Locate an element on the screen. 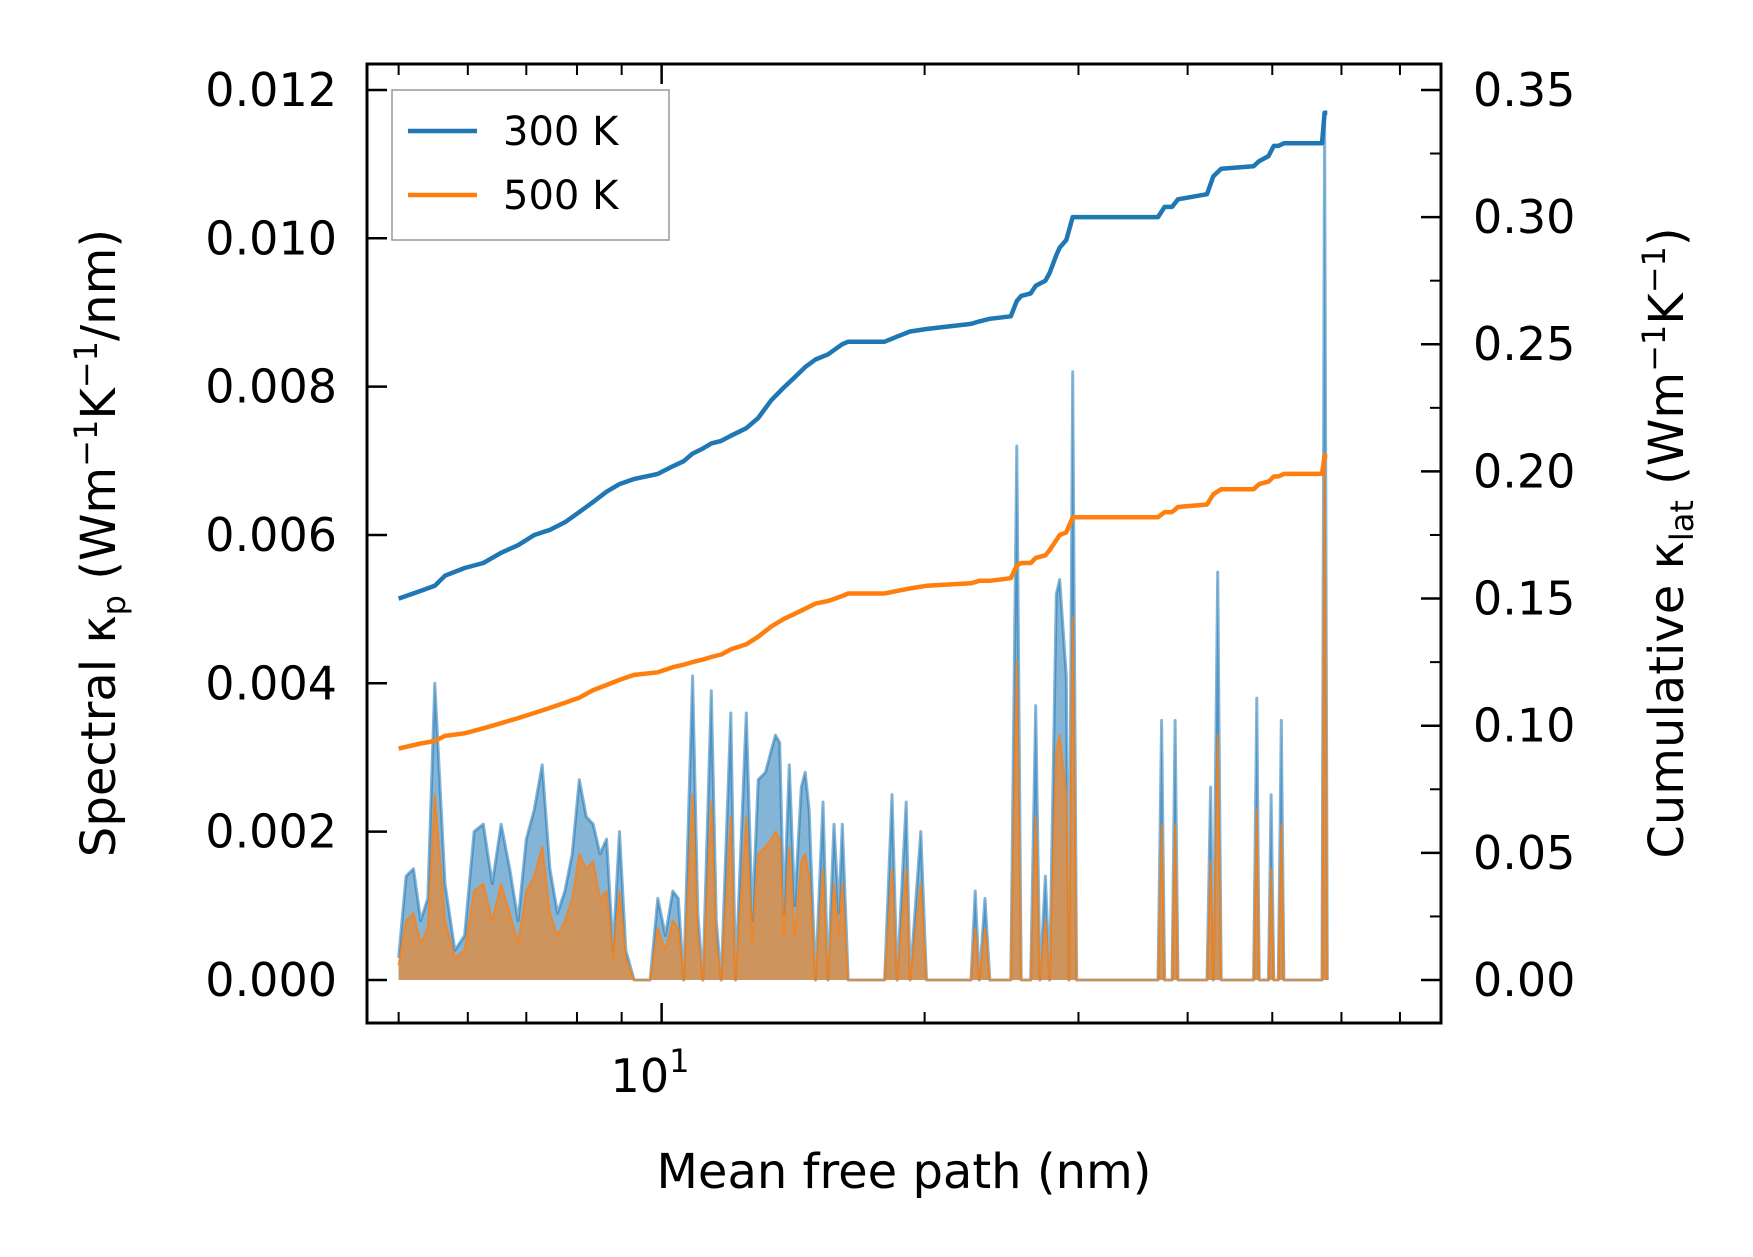 This screenshot has width=1753, height=1257. right-y-tick-label: 0.00 is located at coordinates (1524, 980).